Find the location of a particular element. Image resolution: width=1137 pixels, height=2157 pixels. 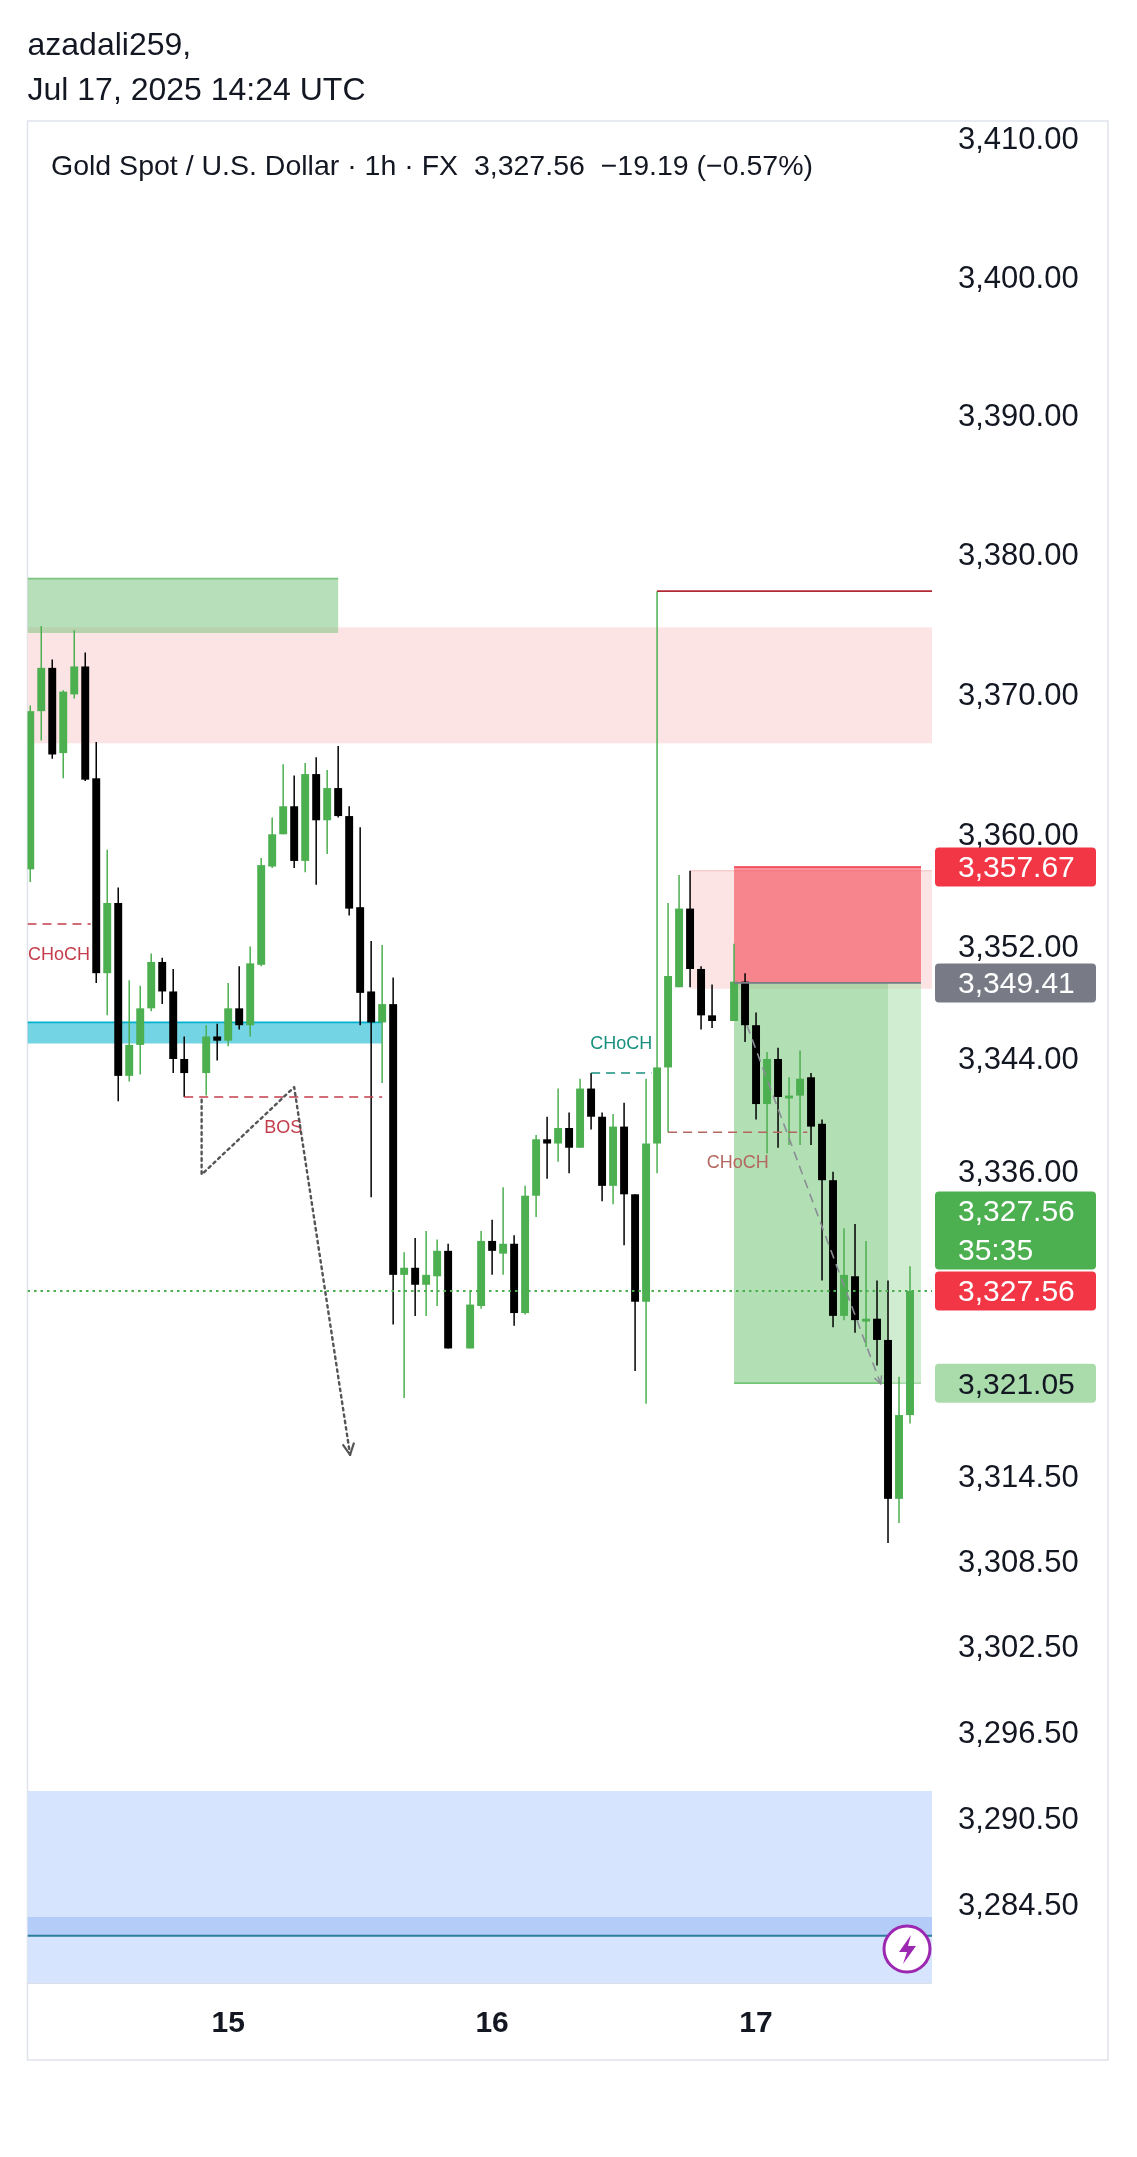

y-tick-label: 3,352.00 is located at coordinates (1018, 946).